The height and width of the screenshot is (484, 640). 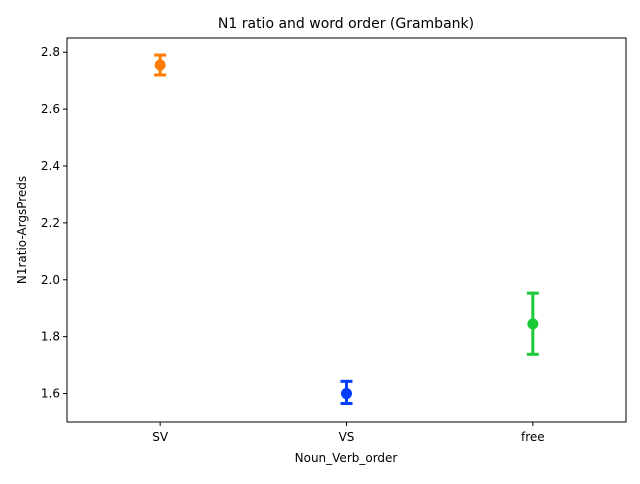 What do you see at coordinates (50, 109) in the screenshot?
I see `y-tick-label: 2.6` at bounding box center [50, 109].